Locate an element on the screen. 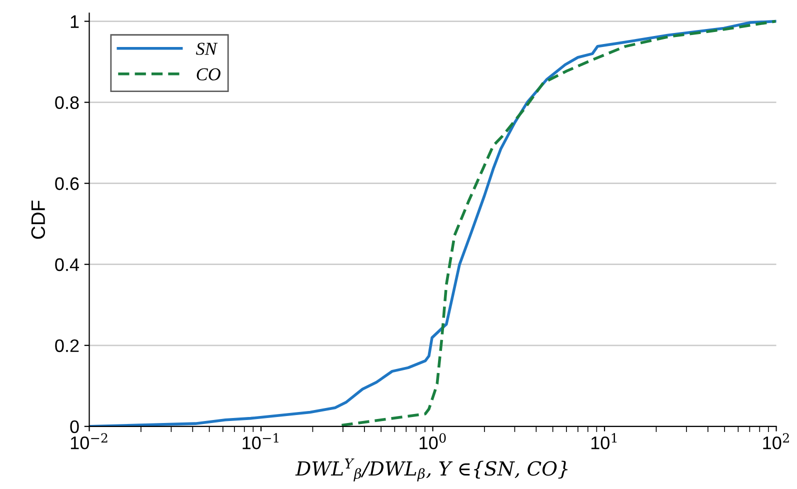 The width and height of the screenshot is (797, 489). x-axis-title: DWL$^{Y}$$_{β}$/DWL$_{β}$, Y ∈{SN, CO} is located at coordinates (431, 470).